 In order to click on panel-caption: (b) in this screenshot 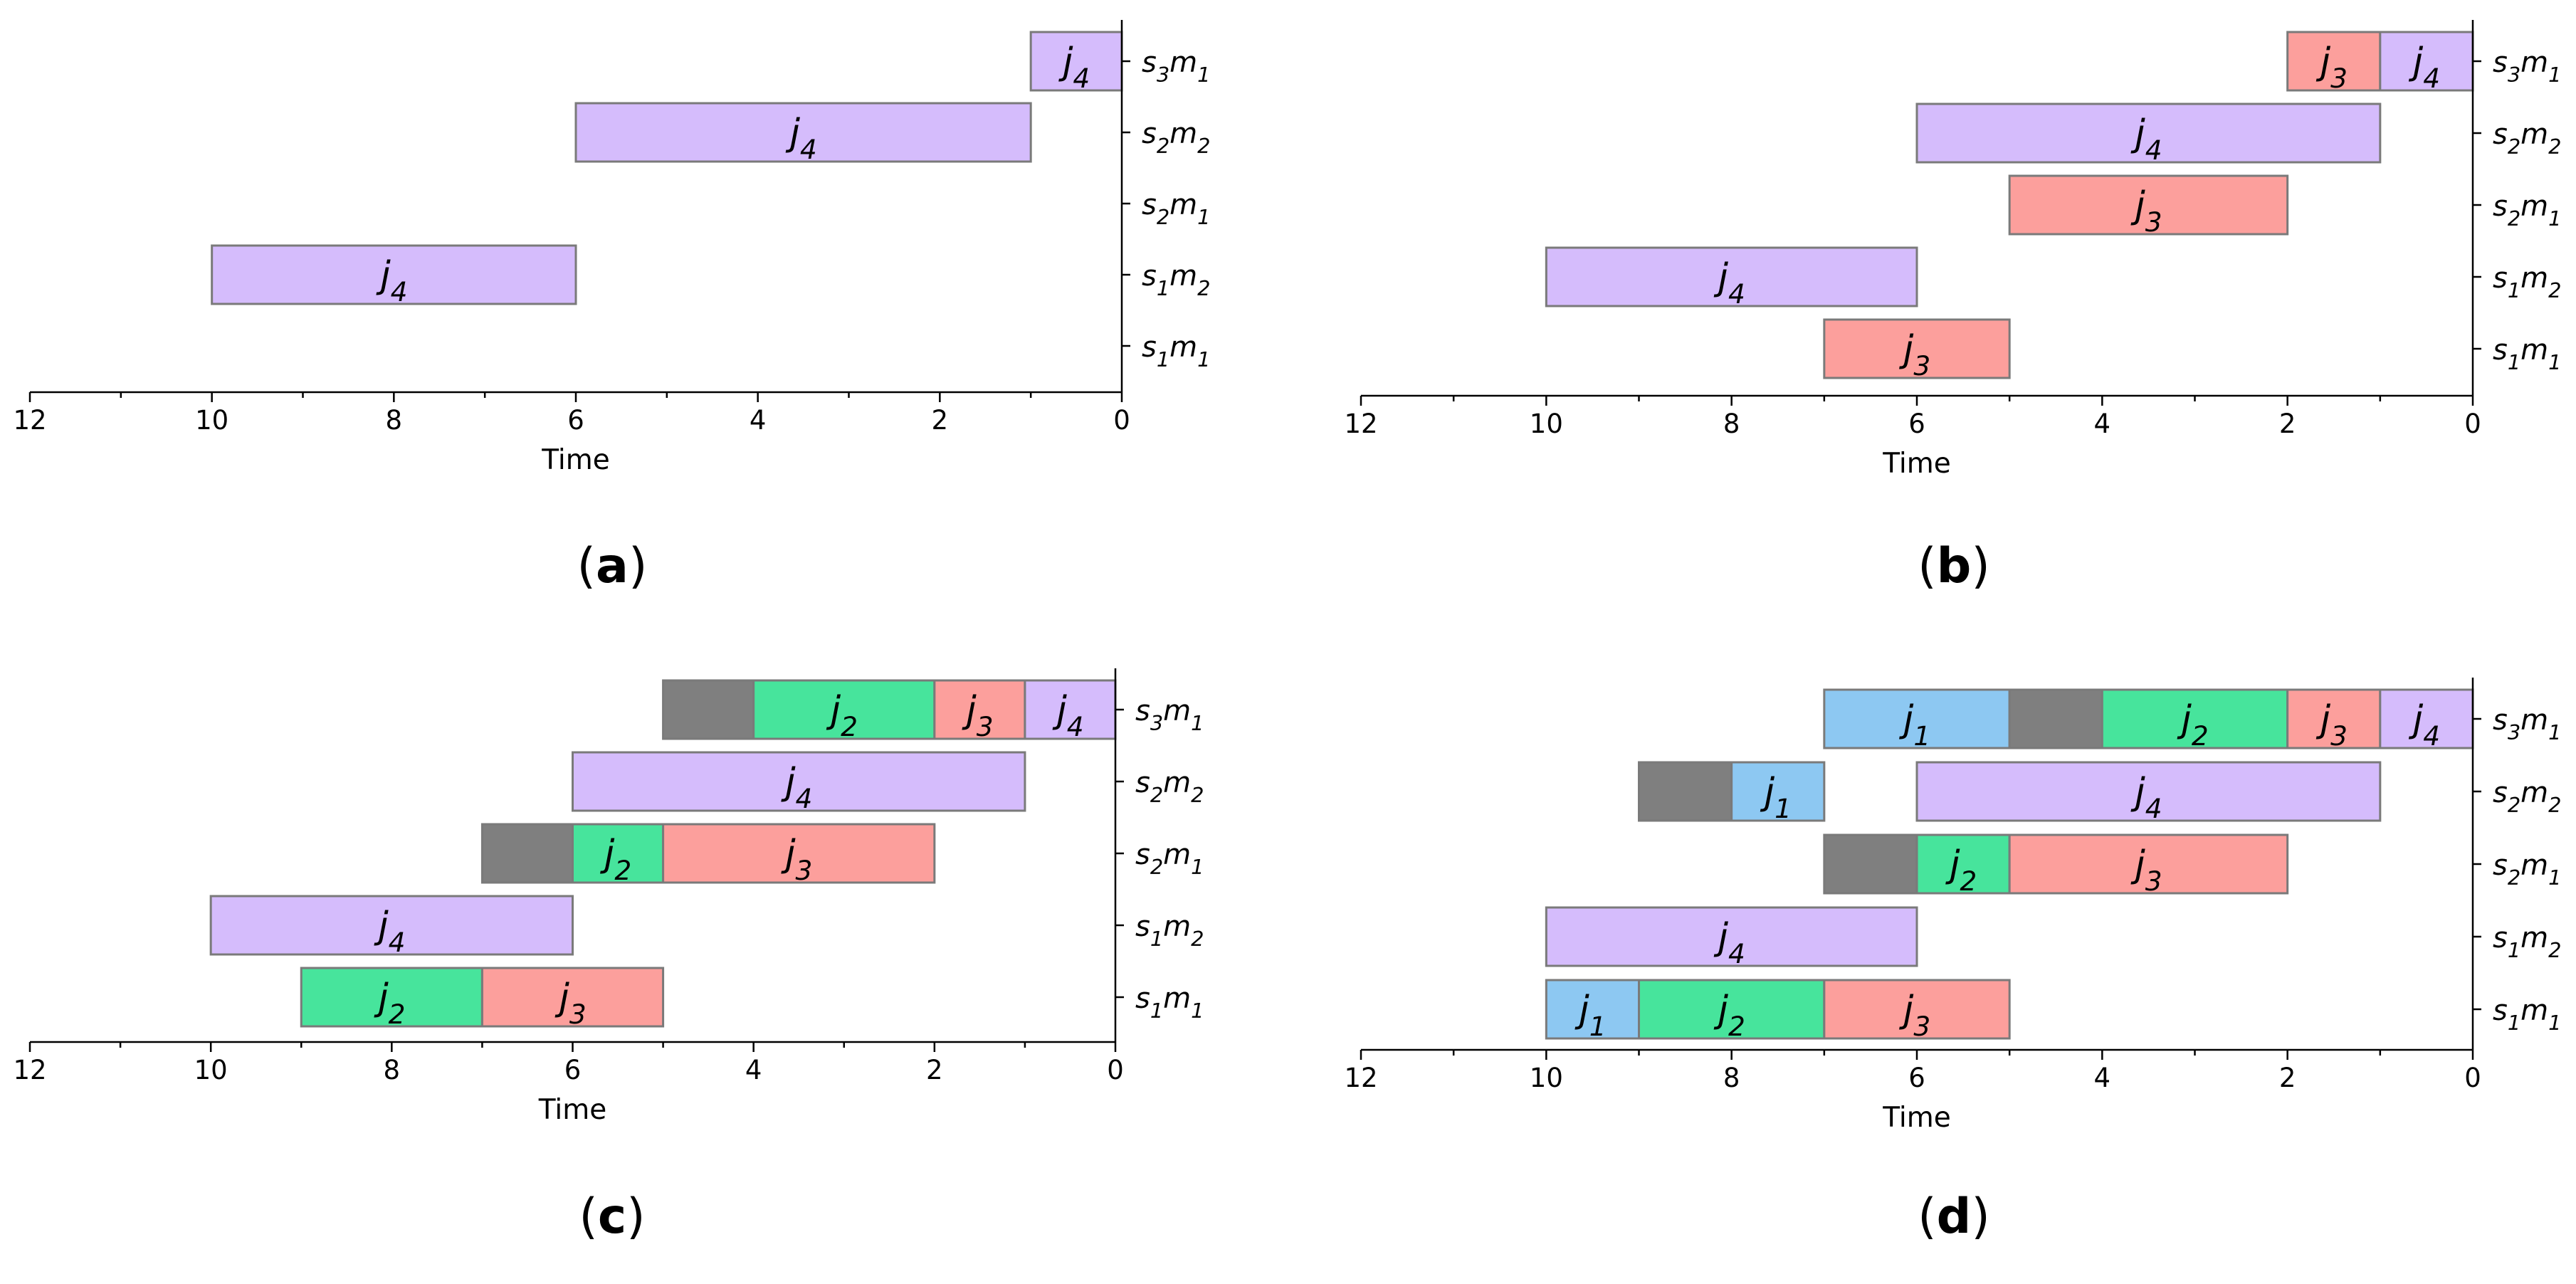, I will do `click(1954, 566)`.